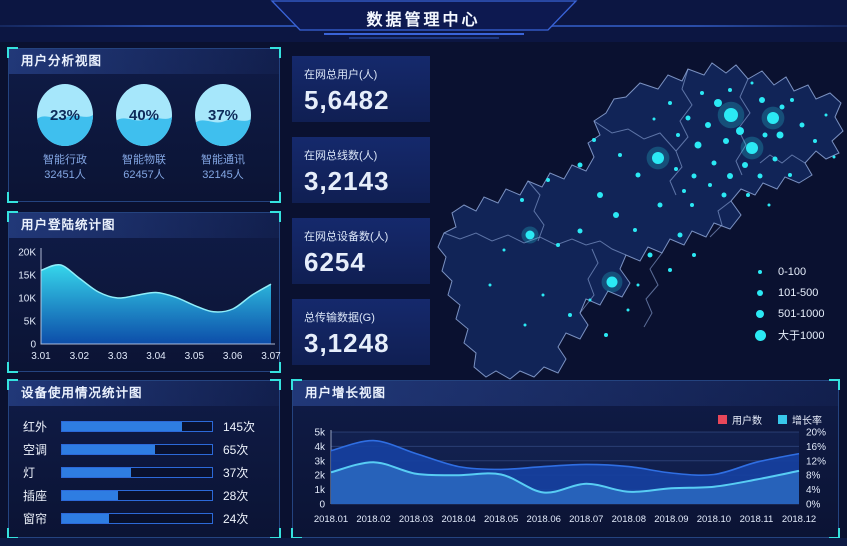  I want to click on svg-text: 2018.06, so click(544, 519).